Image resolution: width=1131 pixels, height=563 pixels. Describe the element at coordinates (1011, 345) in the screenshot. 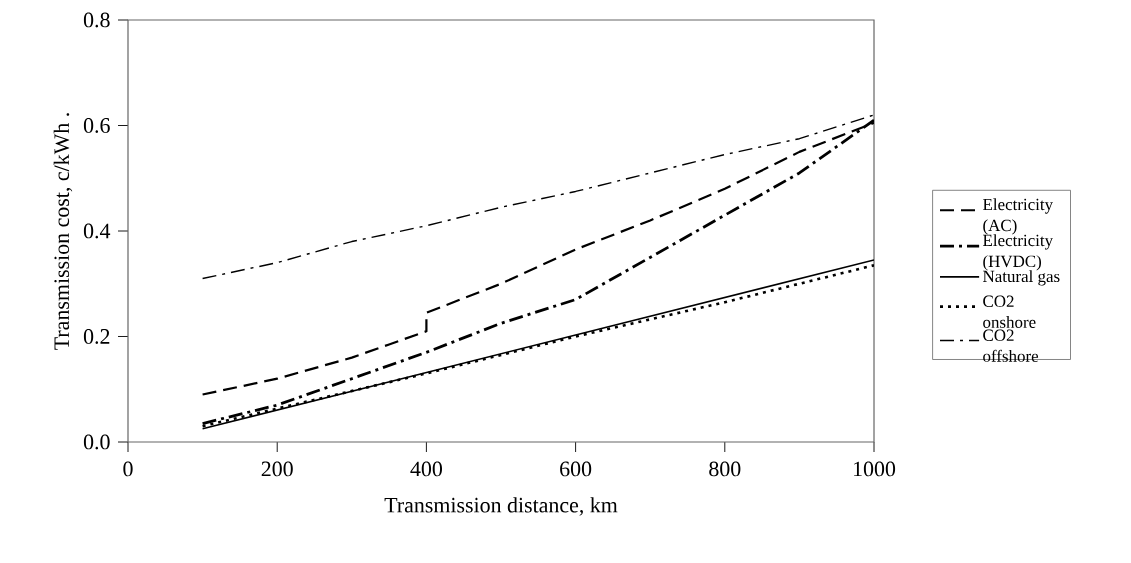

I see `legend-label: CO2 offshore` at that location.